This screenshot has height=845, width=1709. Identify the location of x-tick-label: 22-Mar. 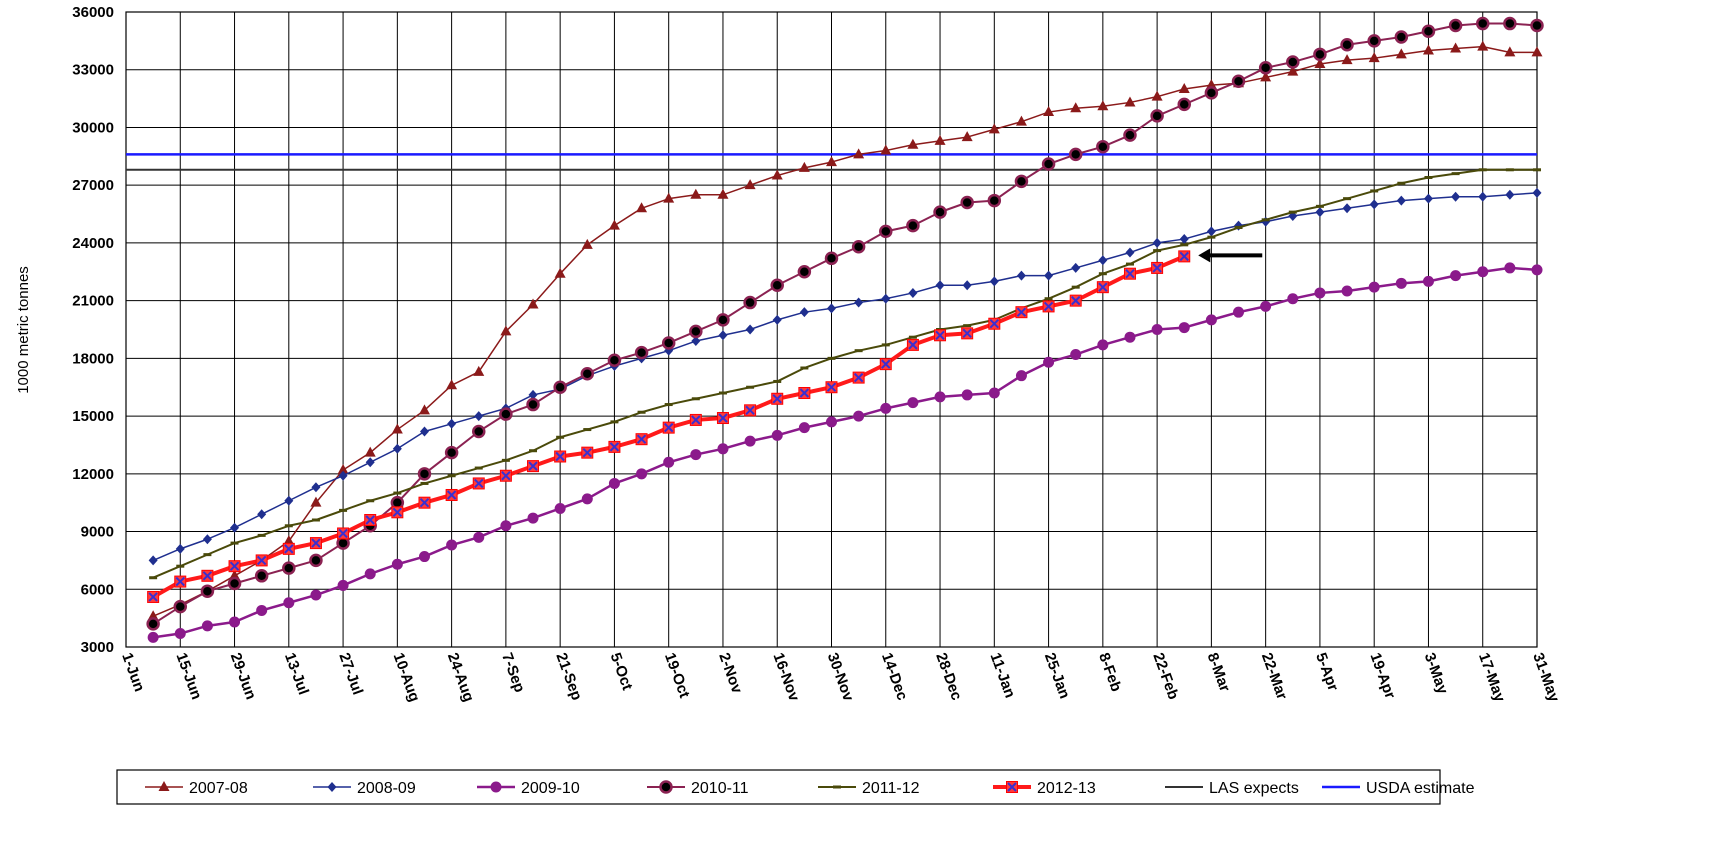
(1274, 676).